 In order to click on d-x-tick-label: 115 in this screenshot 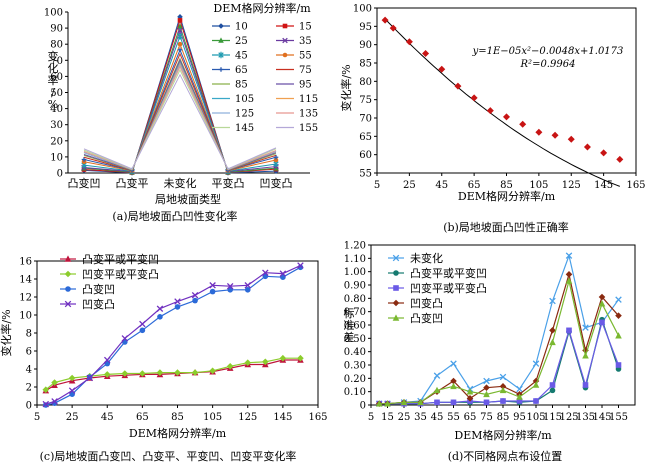, I will do `click(552, 417)`.